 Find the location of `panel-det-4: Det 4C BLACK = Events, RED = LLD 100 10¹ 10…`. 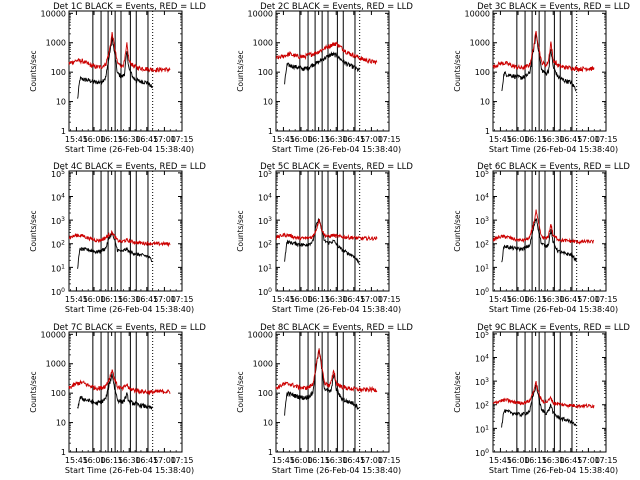

panel-det-4: Det 4C BLACK = Events, RED = LLD 100 10¹ 10… is located at coordinates (117, 238).